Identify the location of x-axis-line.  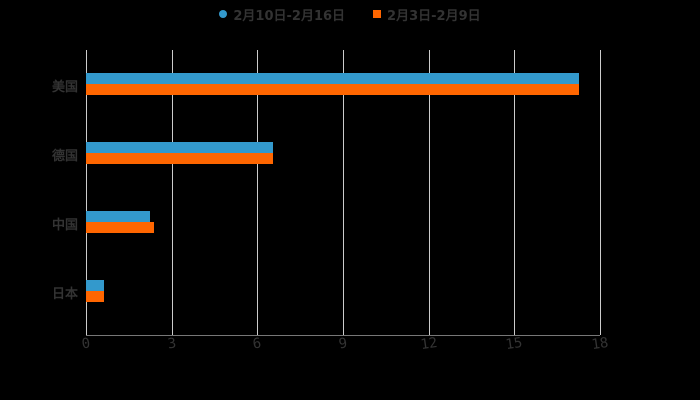
(343, 335).